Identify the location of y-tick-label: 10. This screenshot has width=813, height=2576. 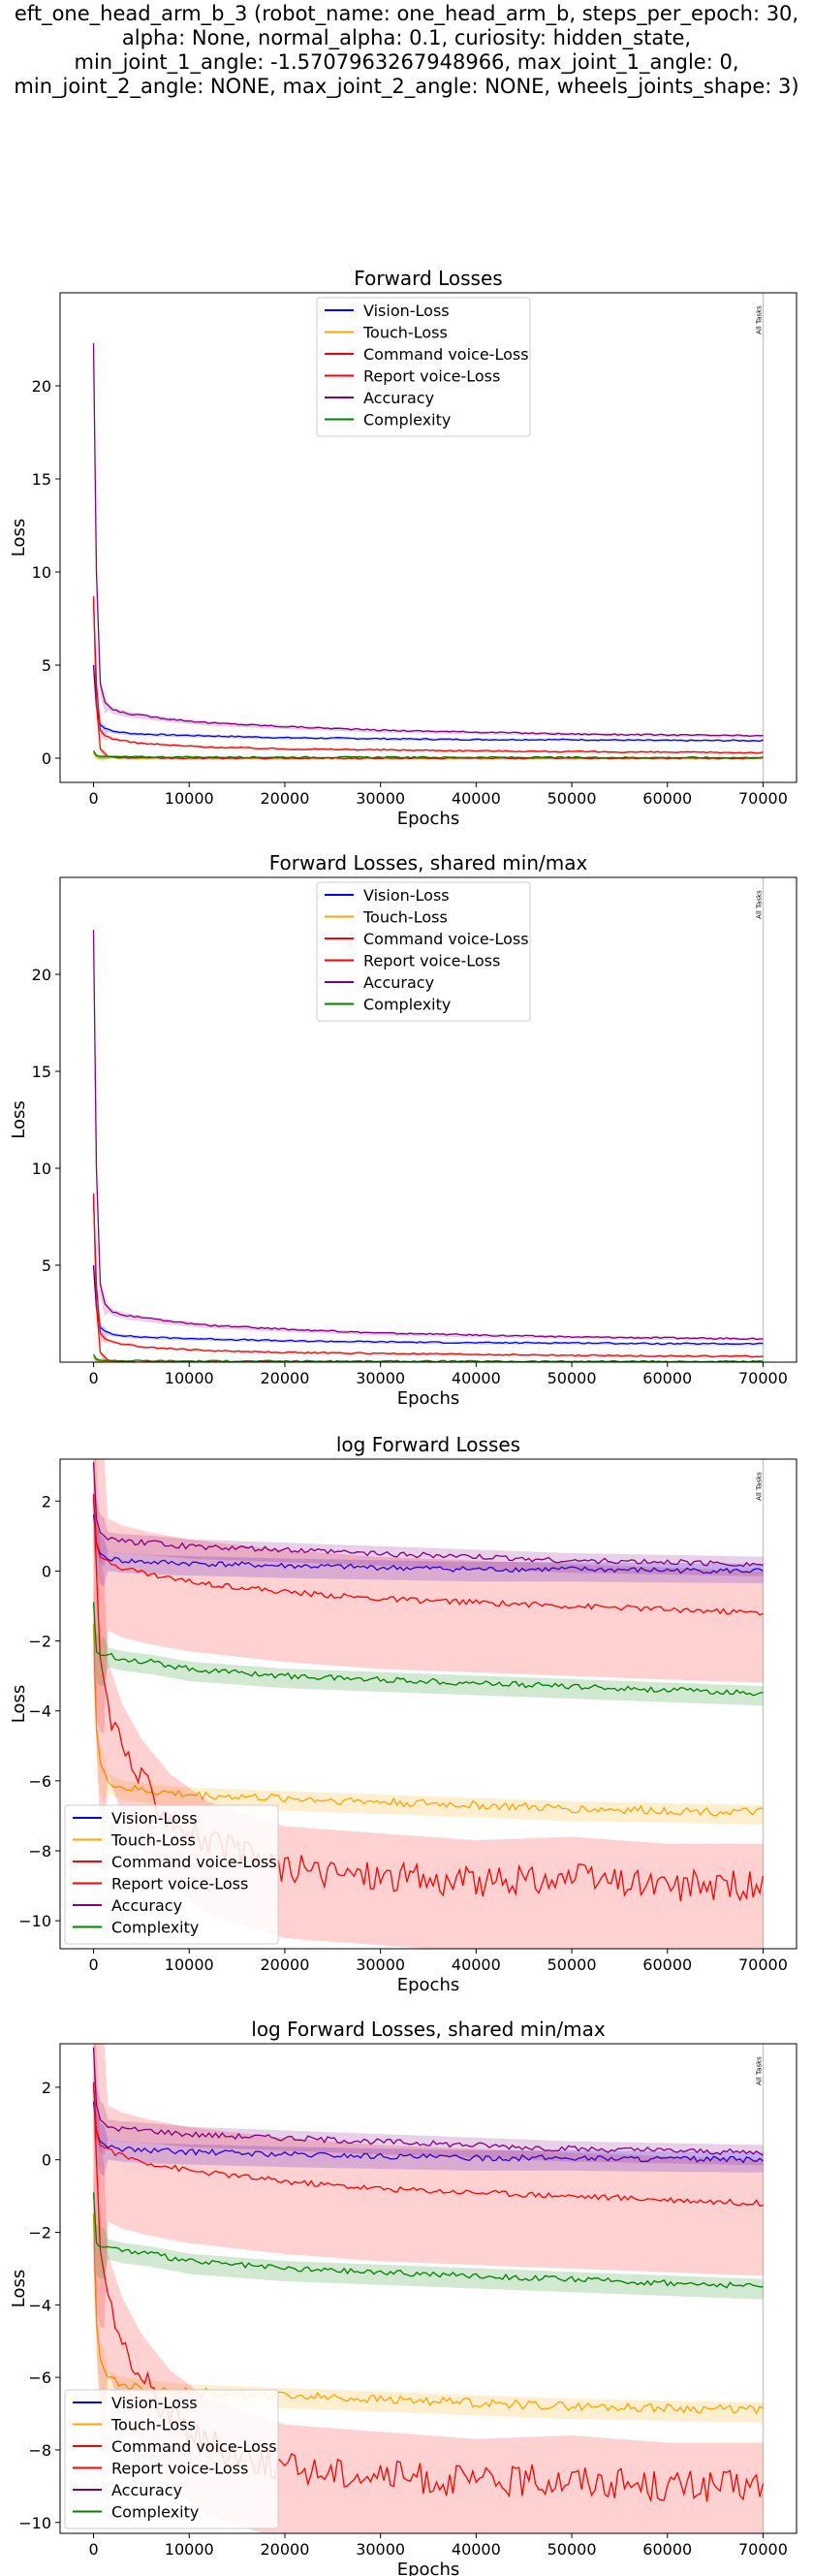
(41, 572).